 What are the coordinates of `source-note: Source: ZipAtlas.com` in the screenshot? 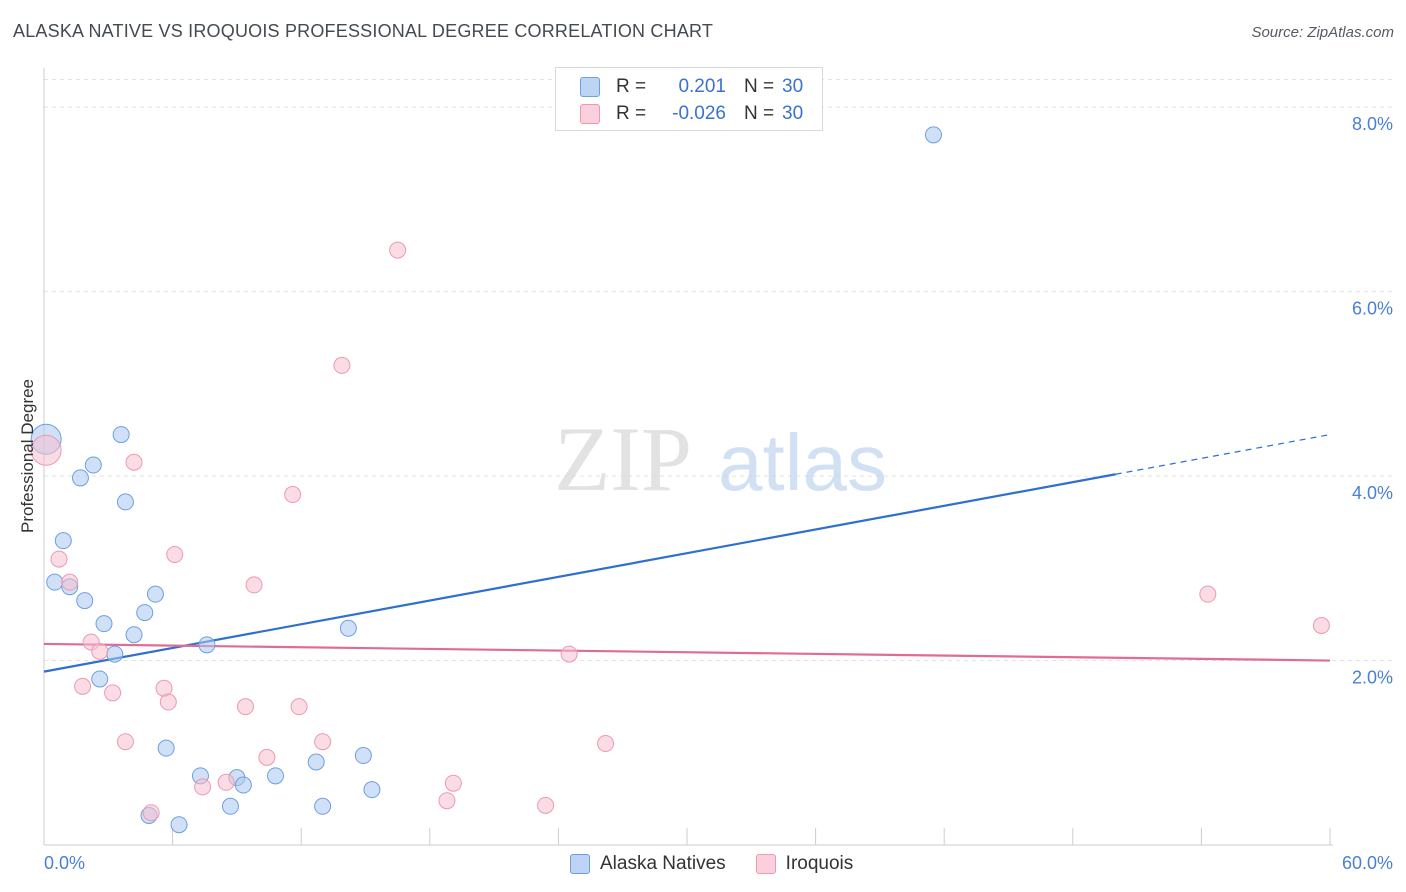 It's located at (1322, 32).